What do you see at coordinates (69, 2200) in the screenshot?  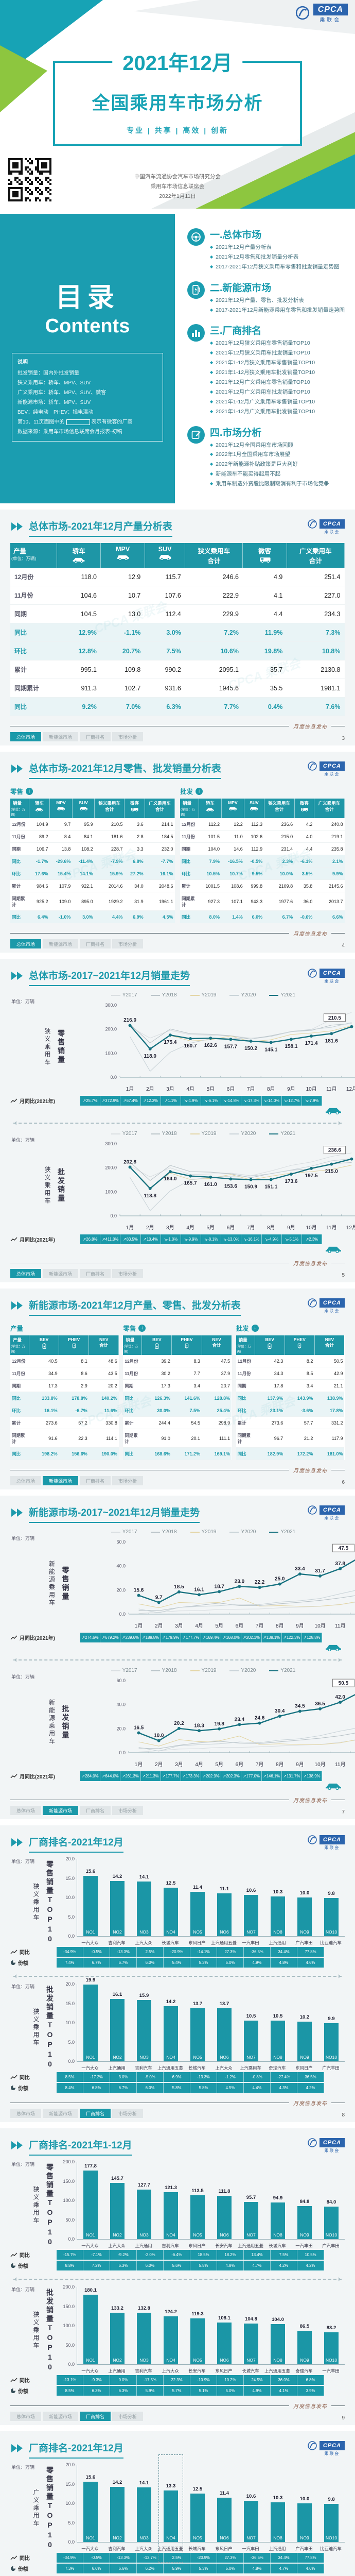 I see `y-axis-ticks: 200.0 150.0 100.0 50.0 0.0` at bounding box center [69, 2200].